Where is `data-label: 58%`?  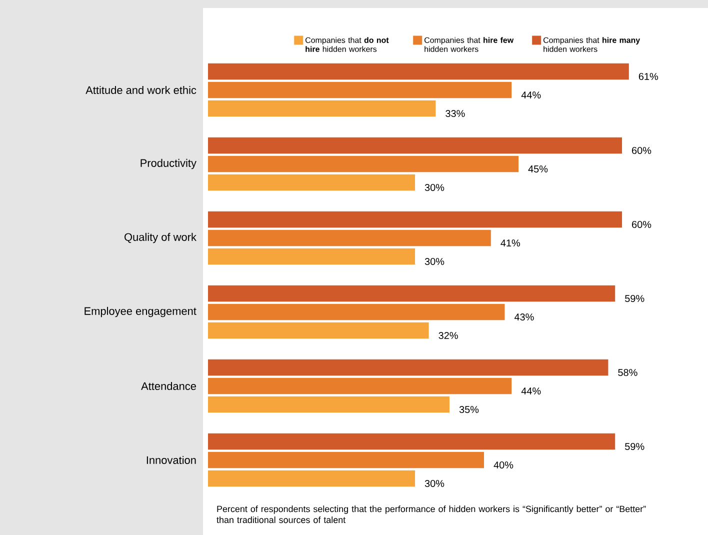 data-label: 58% is located at coordinates (628, 372).